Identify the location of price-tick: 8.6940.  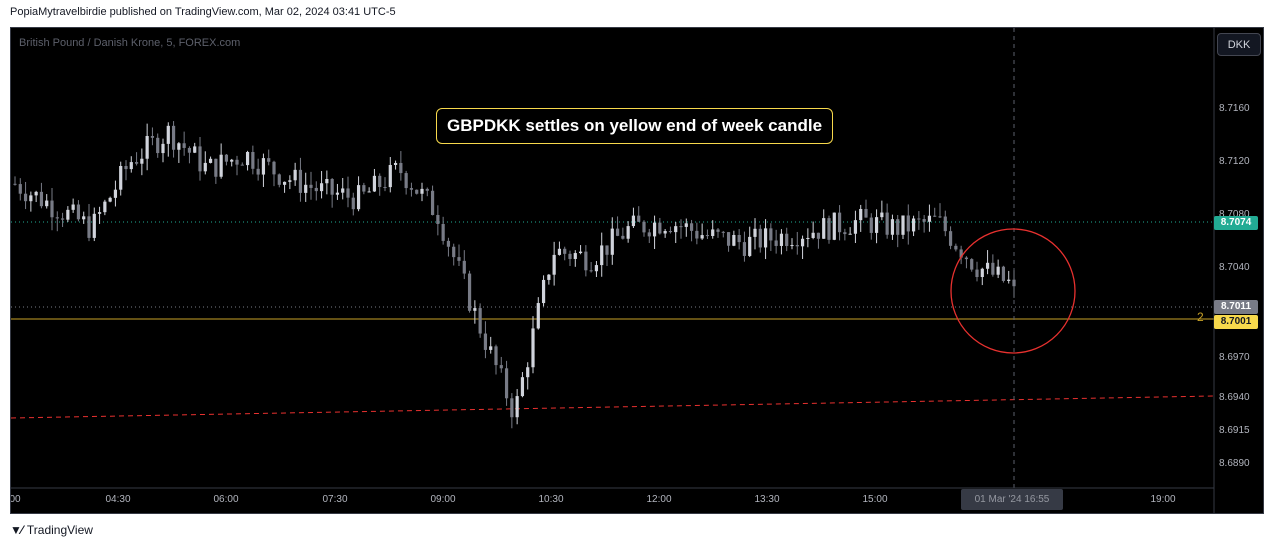
(1234, 397).